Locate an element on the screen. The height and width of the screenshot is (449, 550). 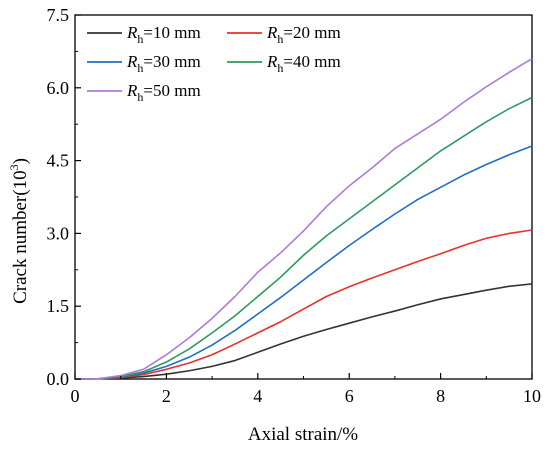
y-tick-label: 1.5 is located at coordinates (58, 306).